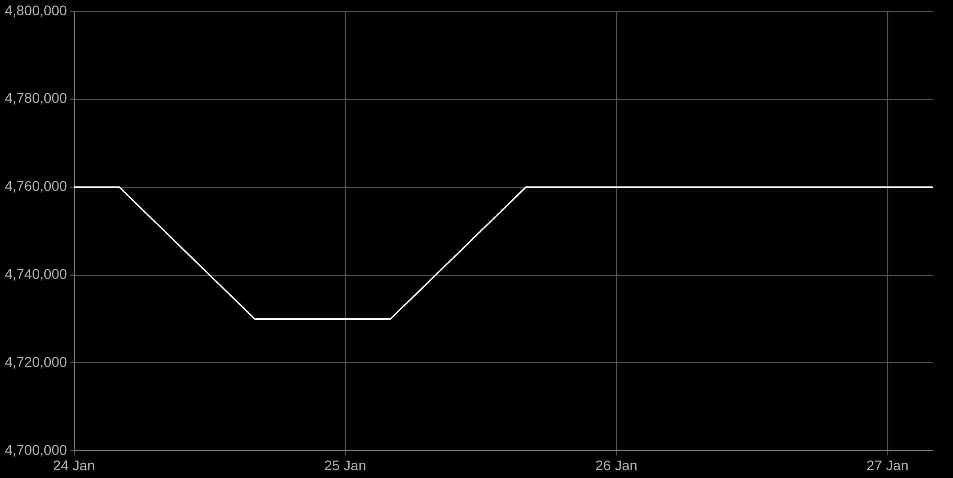 The height and width of the screenshot is (478, 953). I want to click on y-tick-label: 4,700,000, so click(36, 450).